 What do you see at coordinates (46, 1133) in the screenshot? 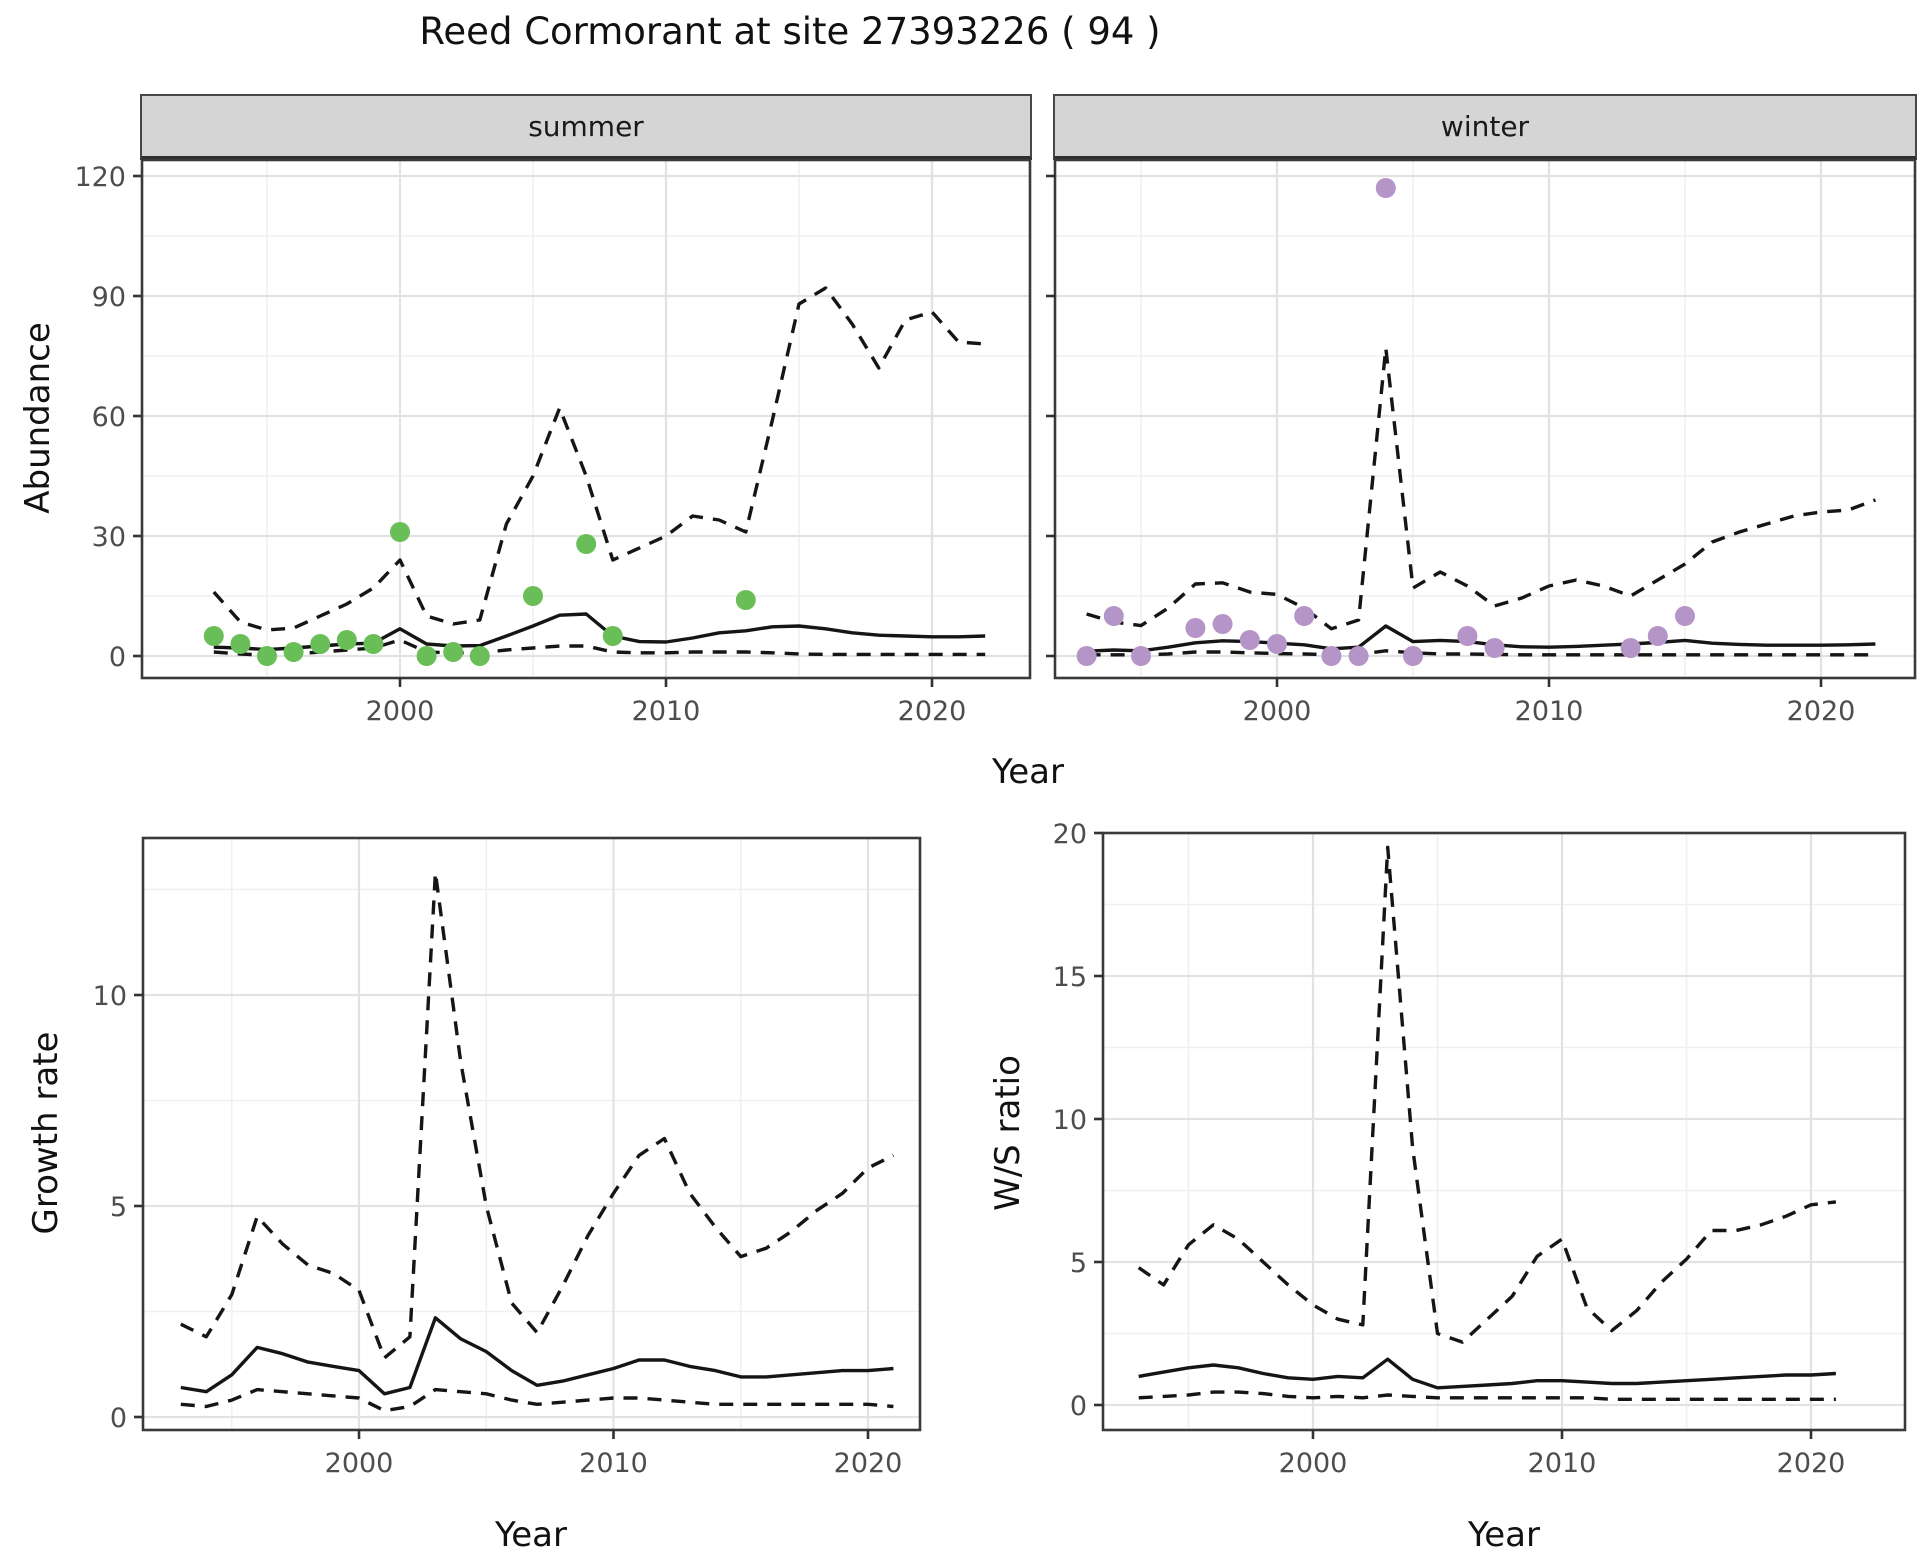
I see `growth-rate-axis-title: Growth rate` at bounding box center [46, 1133].